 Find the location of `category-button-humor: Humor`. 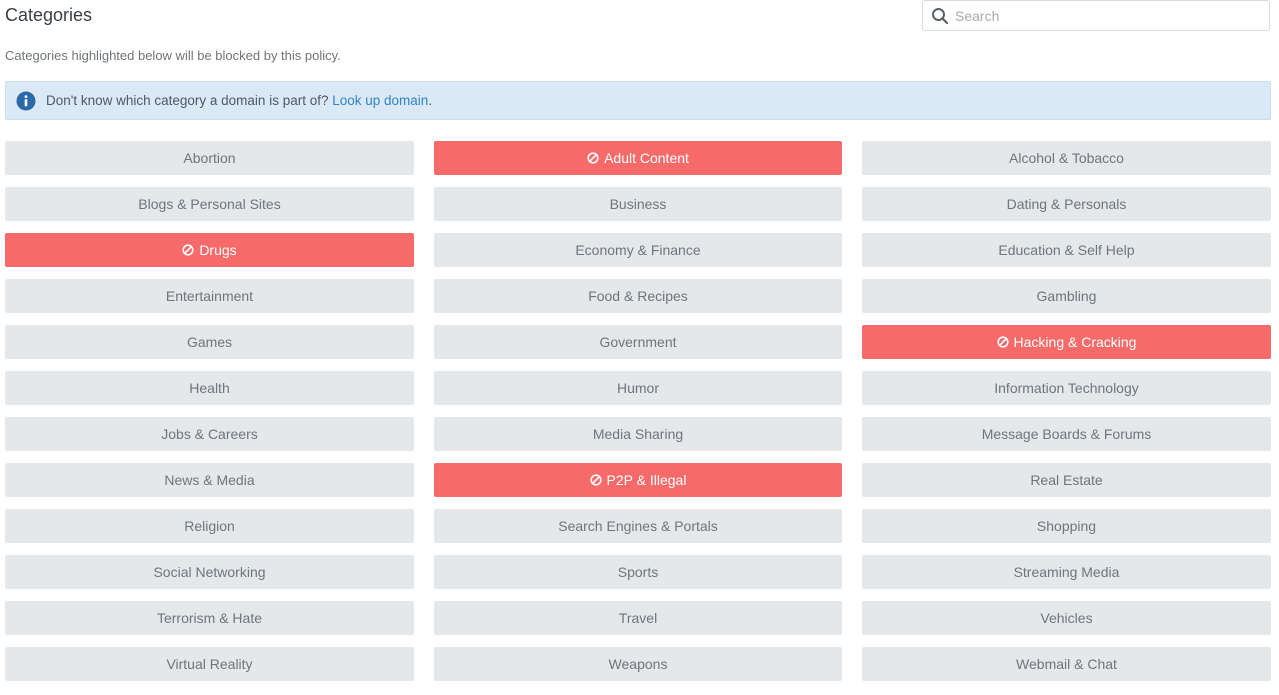

category-button-humor: Humor is located at coordinates (638, 388).